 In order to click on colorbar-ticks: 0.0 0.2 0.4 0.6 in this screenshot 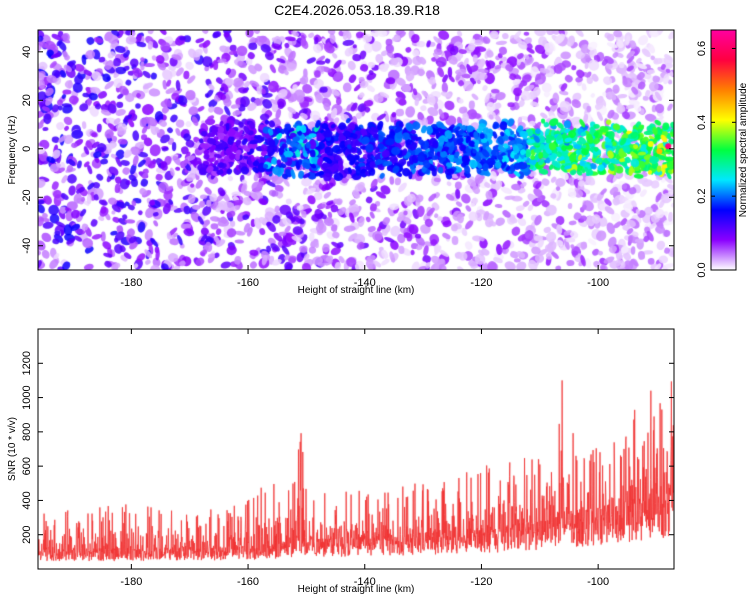, I will do `click(716, 159)`.